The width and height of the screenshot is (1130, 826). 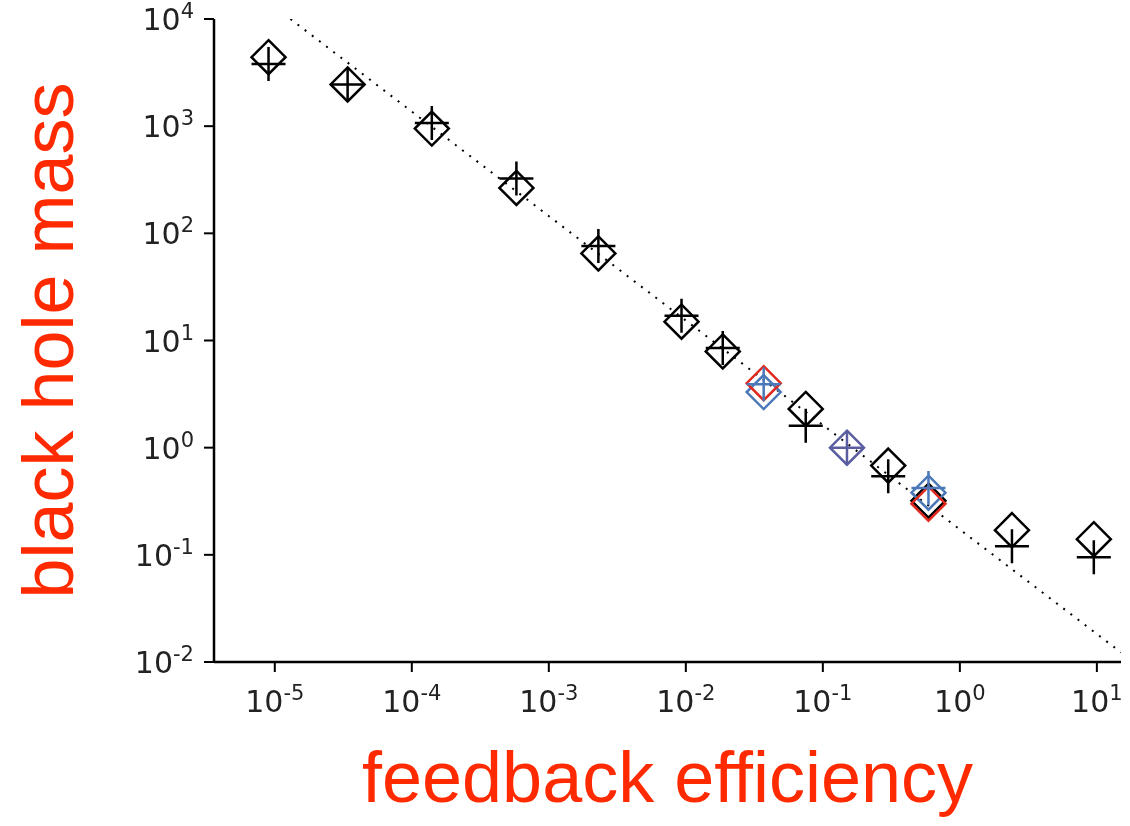 What do you see at coordinates (823, 700) in the screenshot?
I see `x-tick-label: 10$^{-1}$` at bounding box center [823, 700].